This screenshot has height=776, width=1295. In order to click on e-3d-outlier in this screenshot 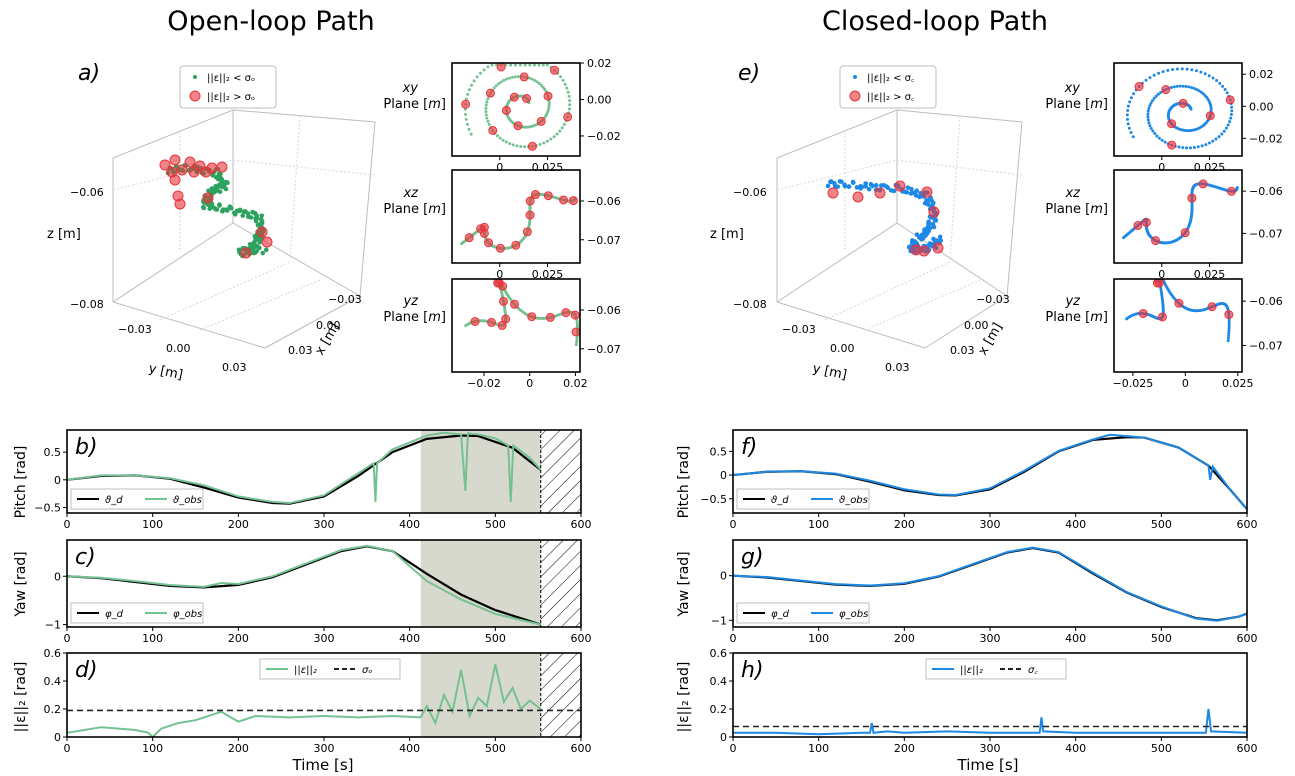, I will do `click(880, 193)`.